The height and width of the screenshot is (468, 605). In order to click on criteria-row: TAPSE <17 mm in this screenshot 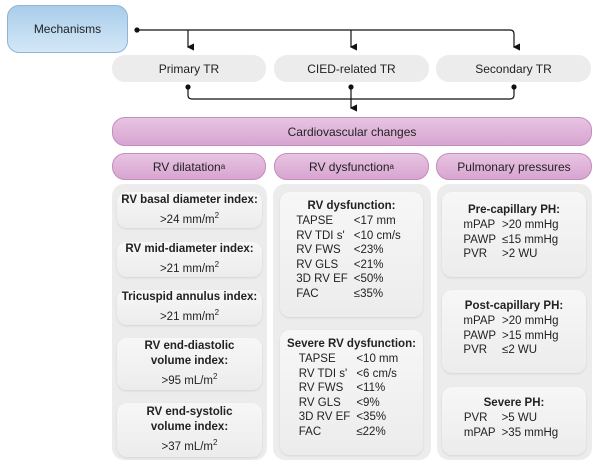, I will do `click(351, 221)`.